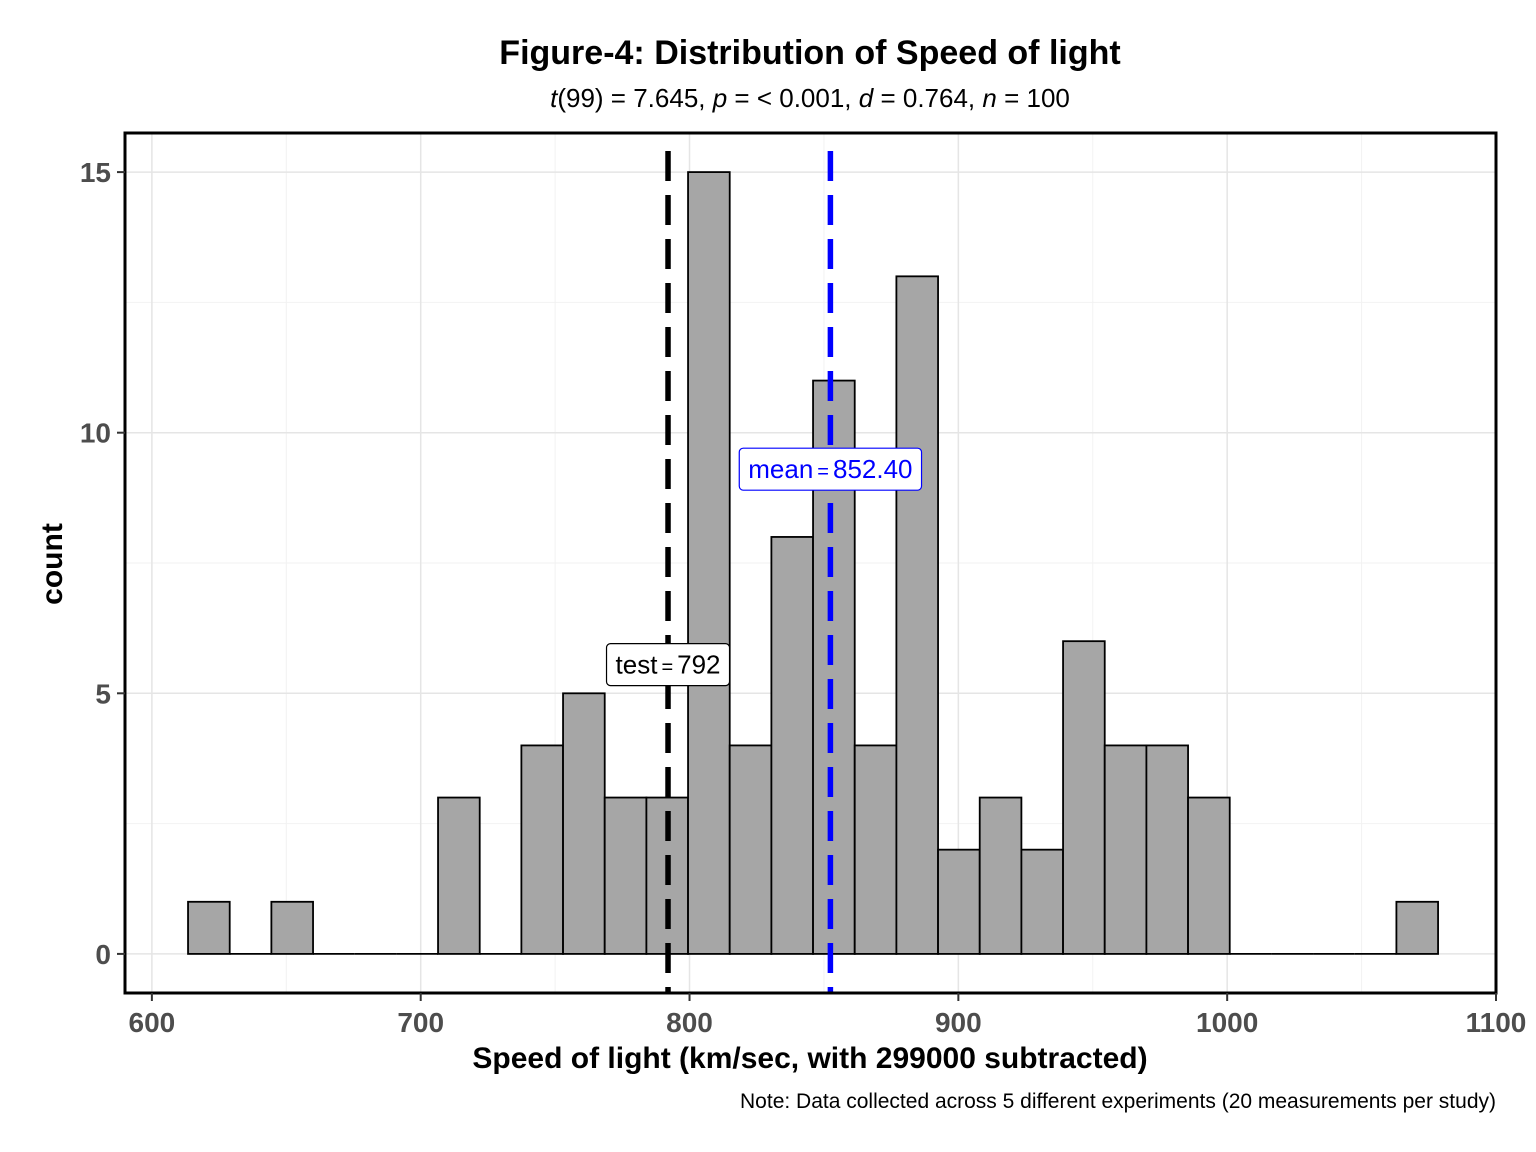 This screenshot has height=1152, width=1536. Describe the element at coordinates (958, 1022) in the screenshot. I see `x-tick-label: 900` at that location.